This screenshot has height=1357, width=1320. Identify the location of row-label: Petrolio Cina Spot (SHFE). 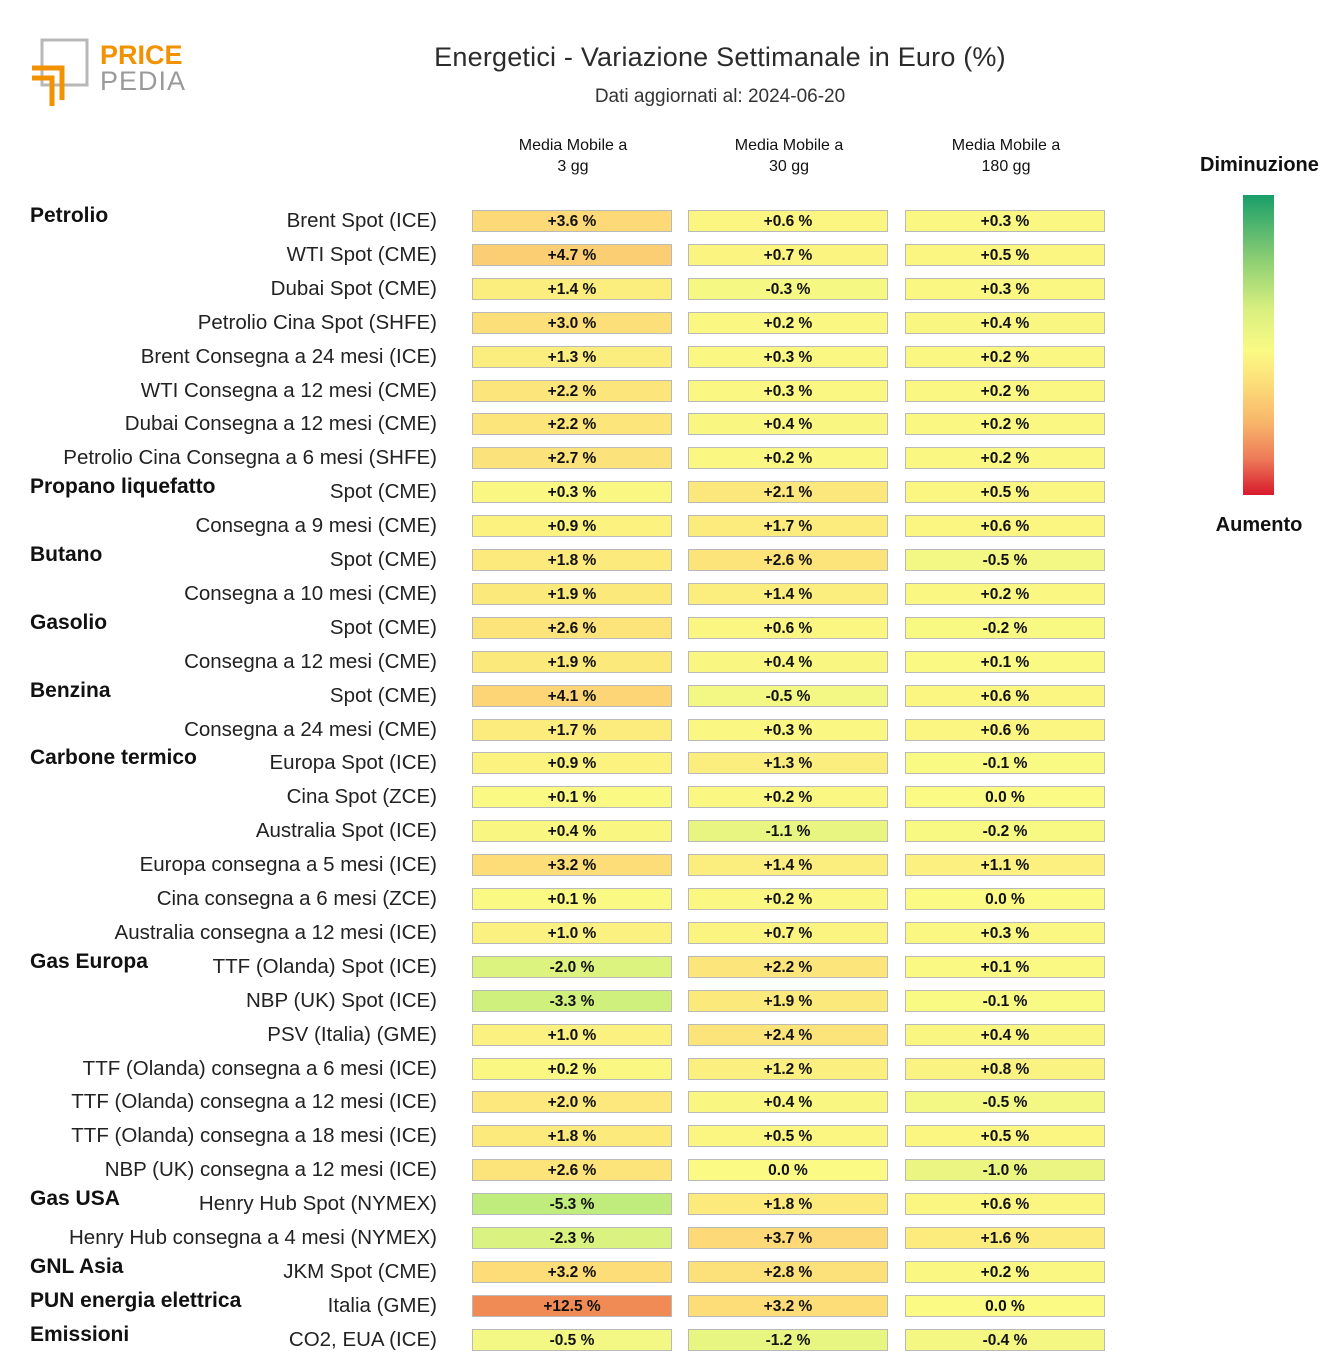
(317, 322).